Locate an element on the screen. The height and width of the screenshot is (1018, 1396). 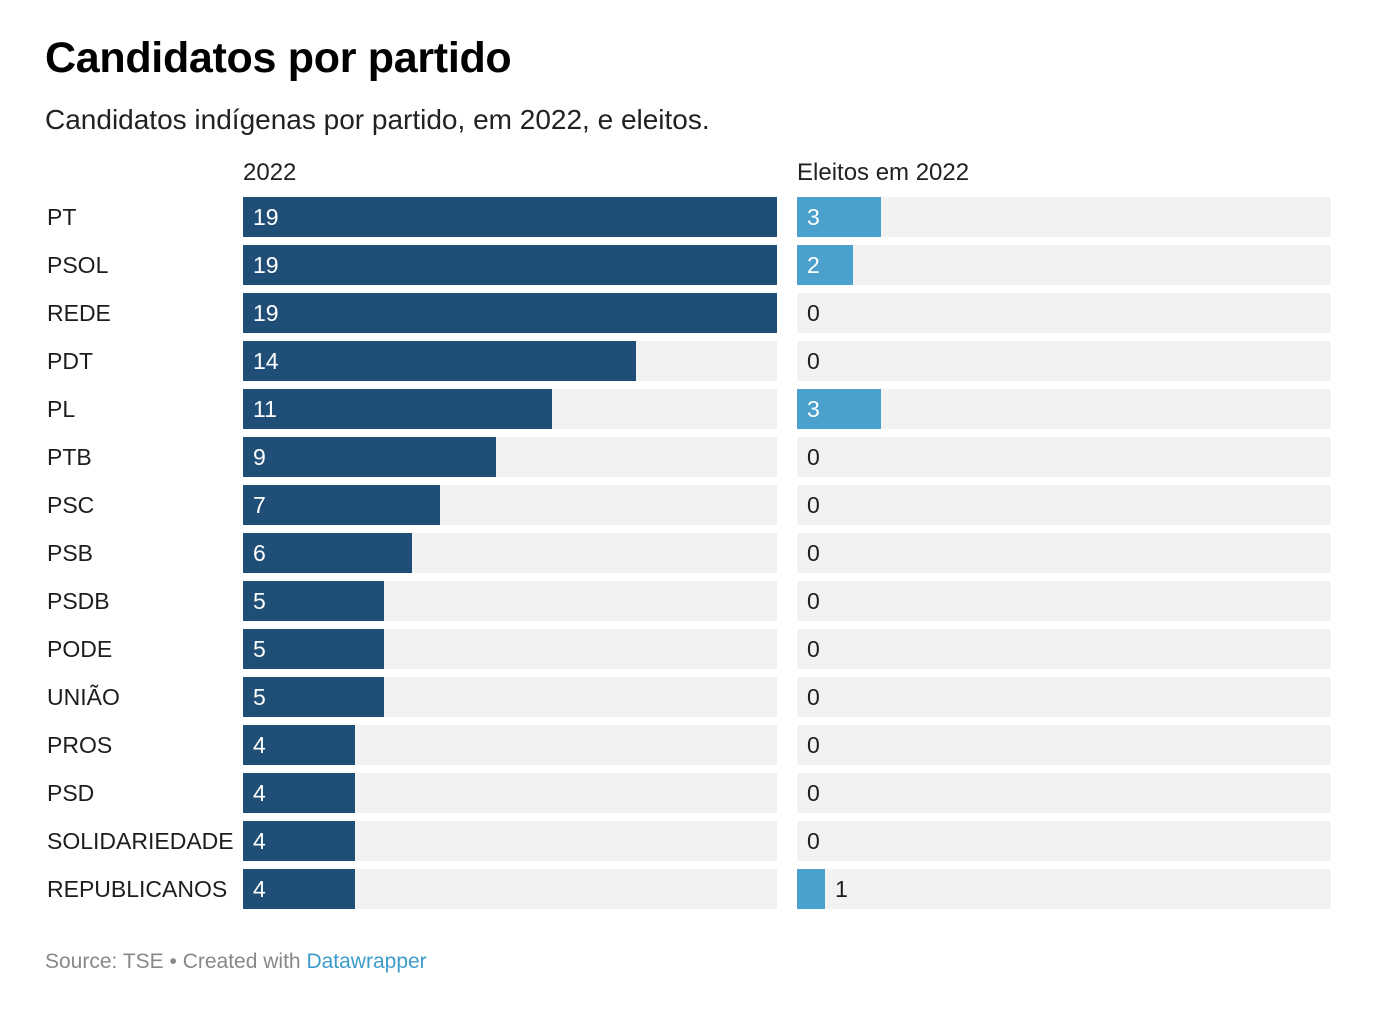
party-label: PSB is located at coordinates (70, 553).